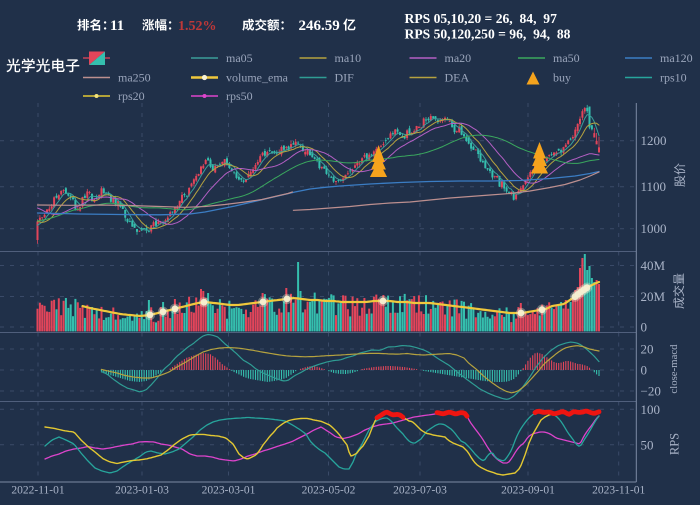 This screenshot has height=505, width=700. What do you see at coordinates (457, 78) in the screenshot?
I see `svg-text: DEA` at bounding box center [457, 78].